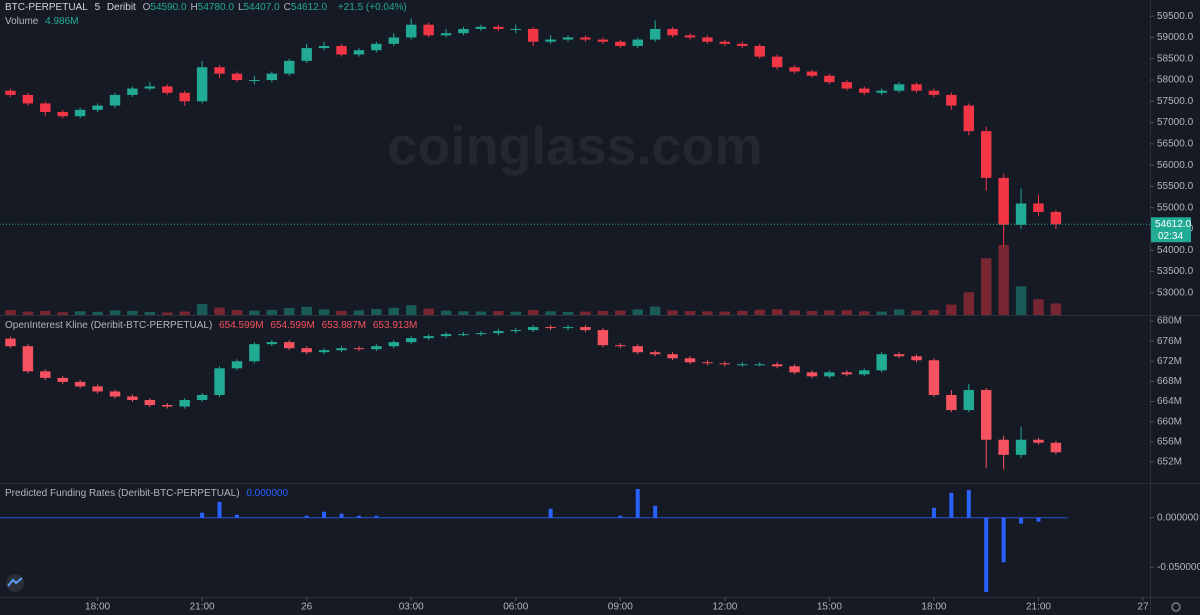 This screenshot has height=615, width=1200. Describe the element at coordinates (1169, 441) in the screenshot. I see `y-tick-label: 656M` at that location.